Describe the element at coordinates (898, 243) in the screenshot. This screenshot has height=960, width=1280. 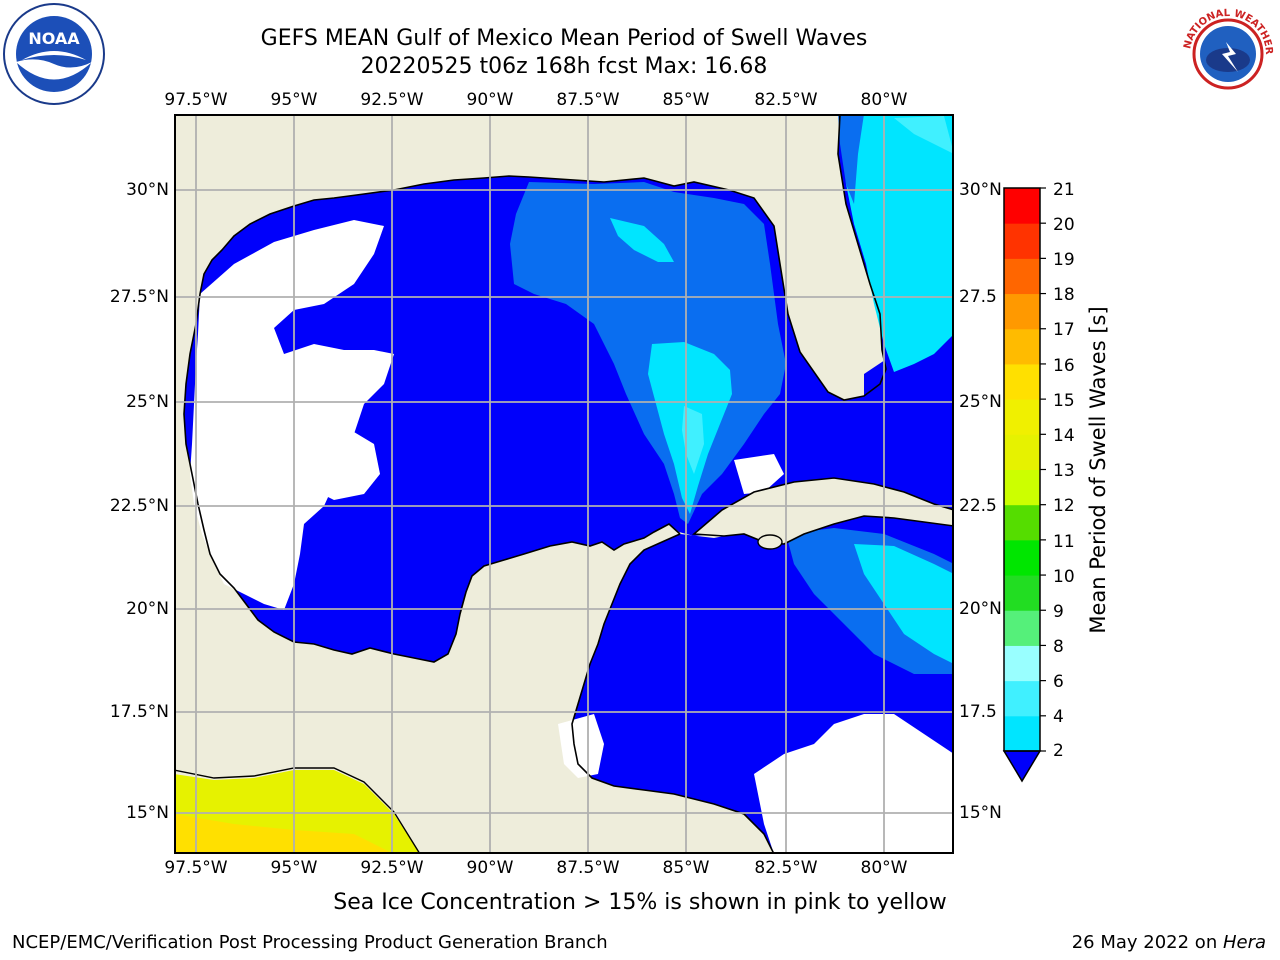
I see `swell-zone-atlantic` at that location.